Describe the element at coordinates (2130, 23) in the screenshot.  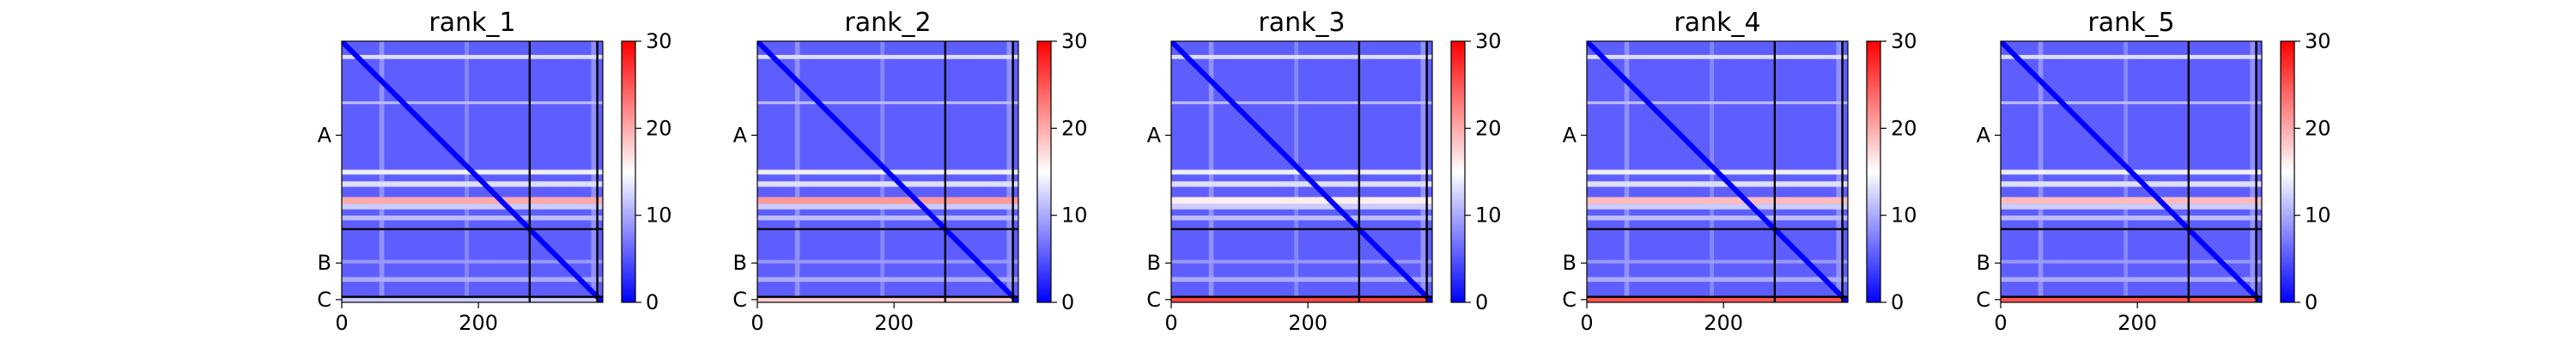
I see `panel-title: rank_5` at that location.